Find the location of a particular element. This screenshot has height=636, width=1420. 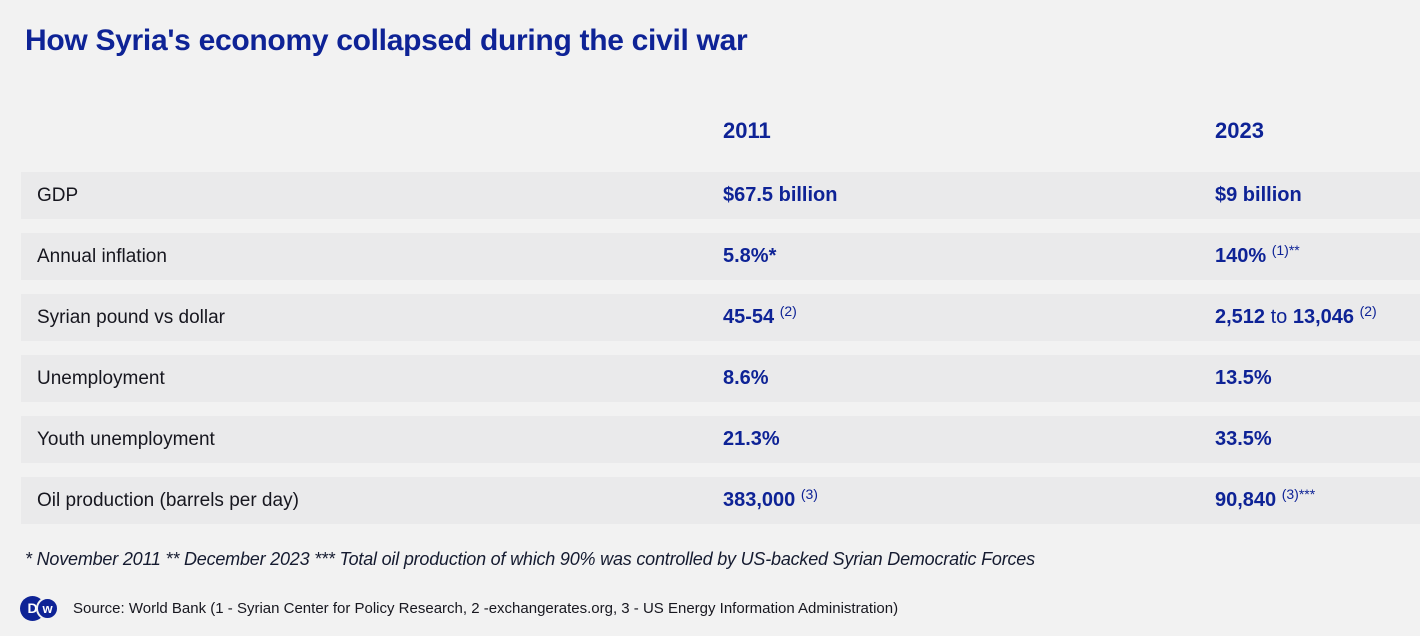

value-2011: $67.5 billion is located at coordinates (780, 195).